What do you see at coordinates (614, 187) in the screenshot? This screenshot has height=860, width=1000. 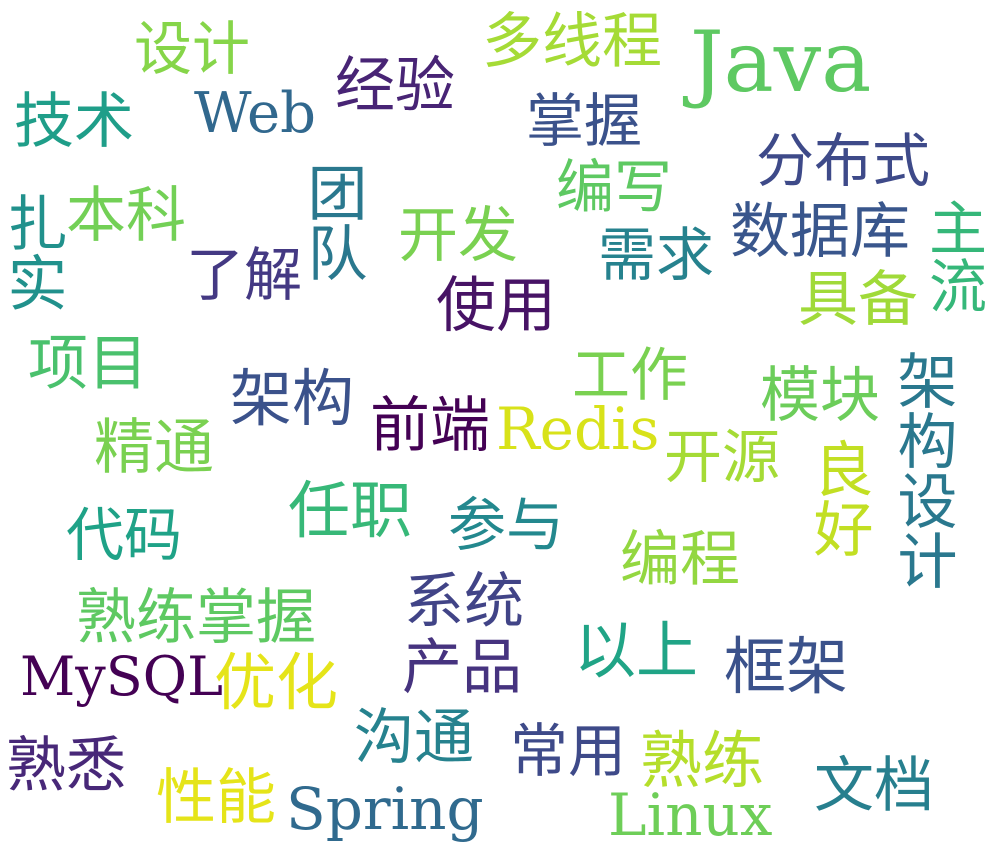 I see `word-11: 编写` at bounding box center [614, 187].